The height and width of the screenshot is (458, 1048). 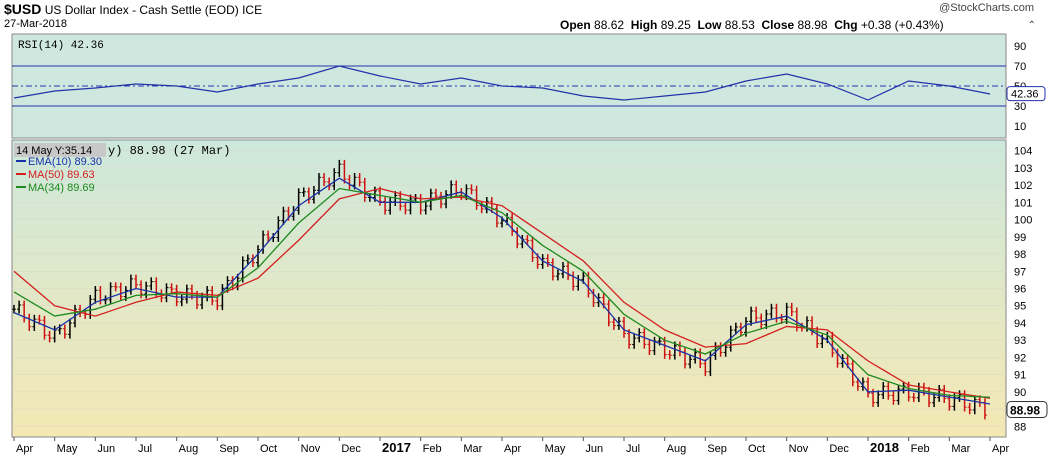 What do you see at coordinates (884, 447) in the screenshot?
I see `x-tick-label: 2018` at bounding box center [884, 447].